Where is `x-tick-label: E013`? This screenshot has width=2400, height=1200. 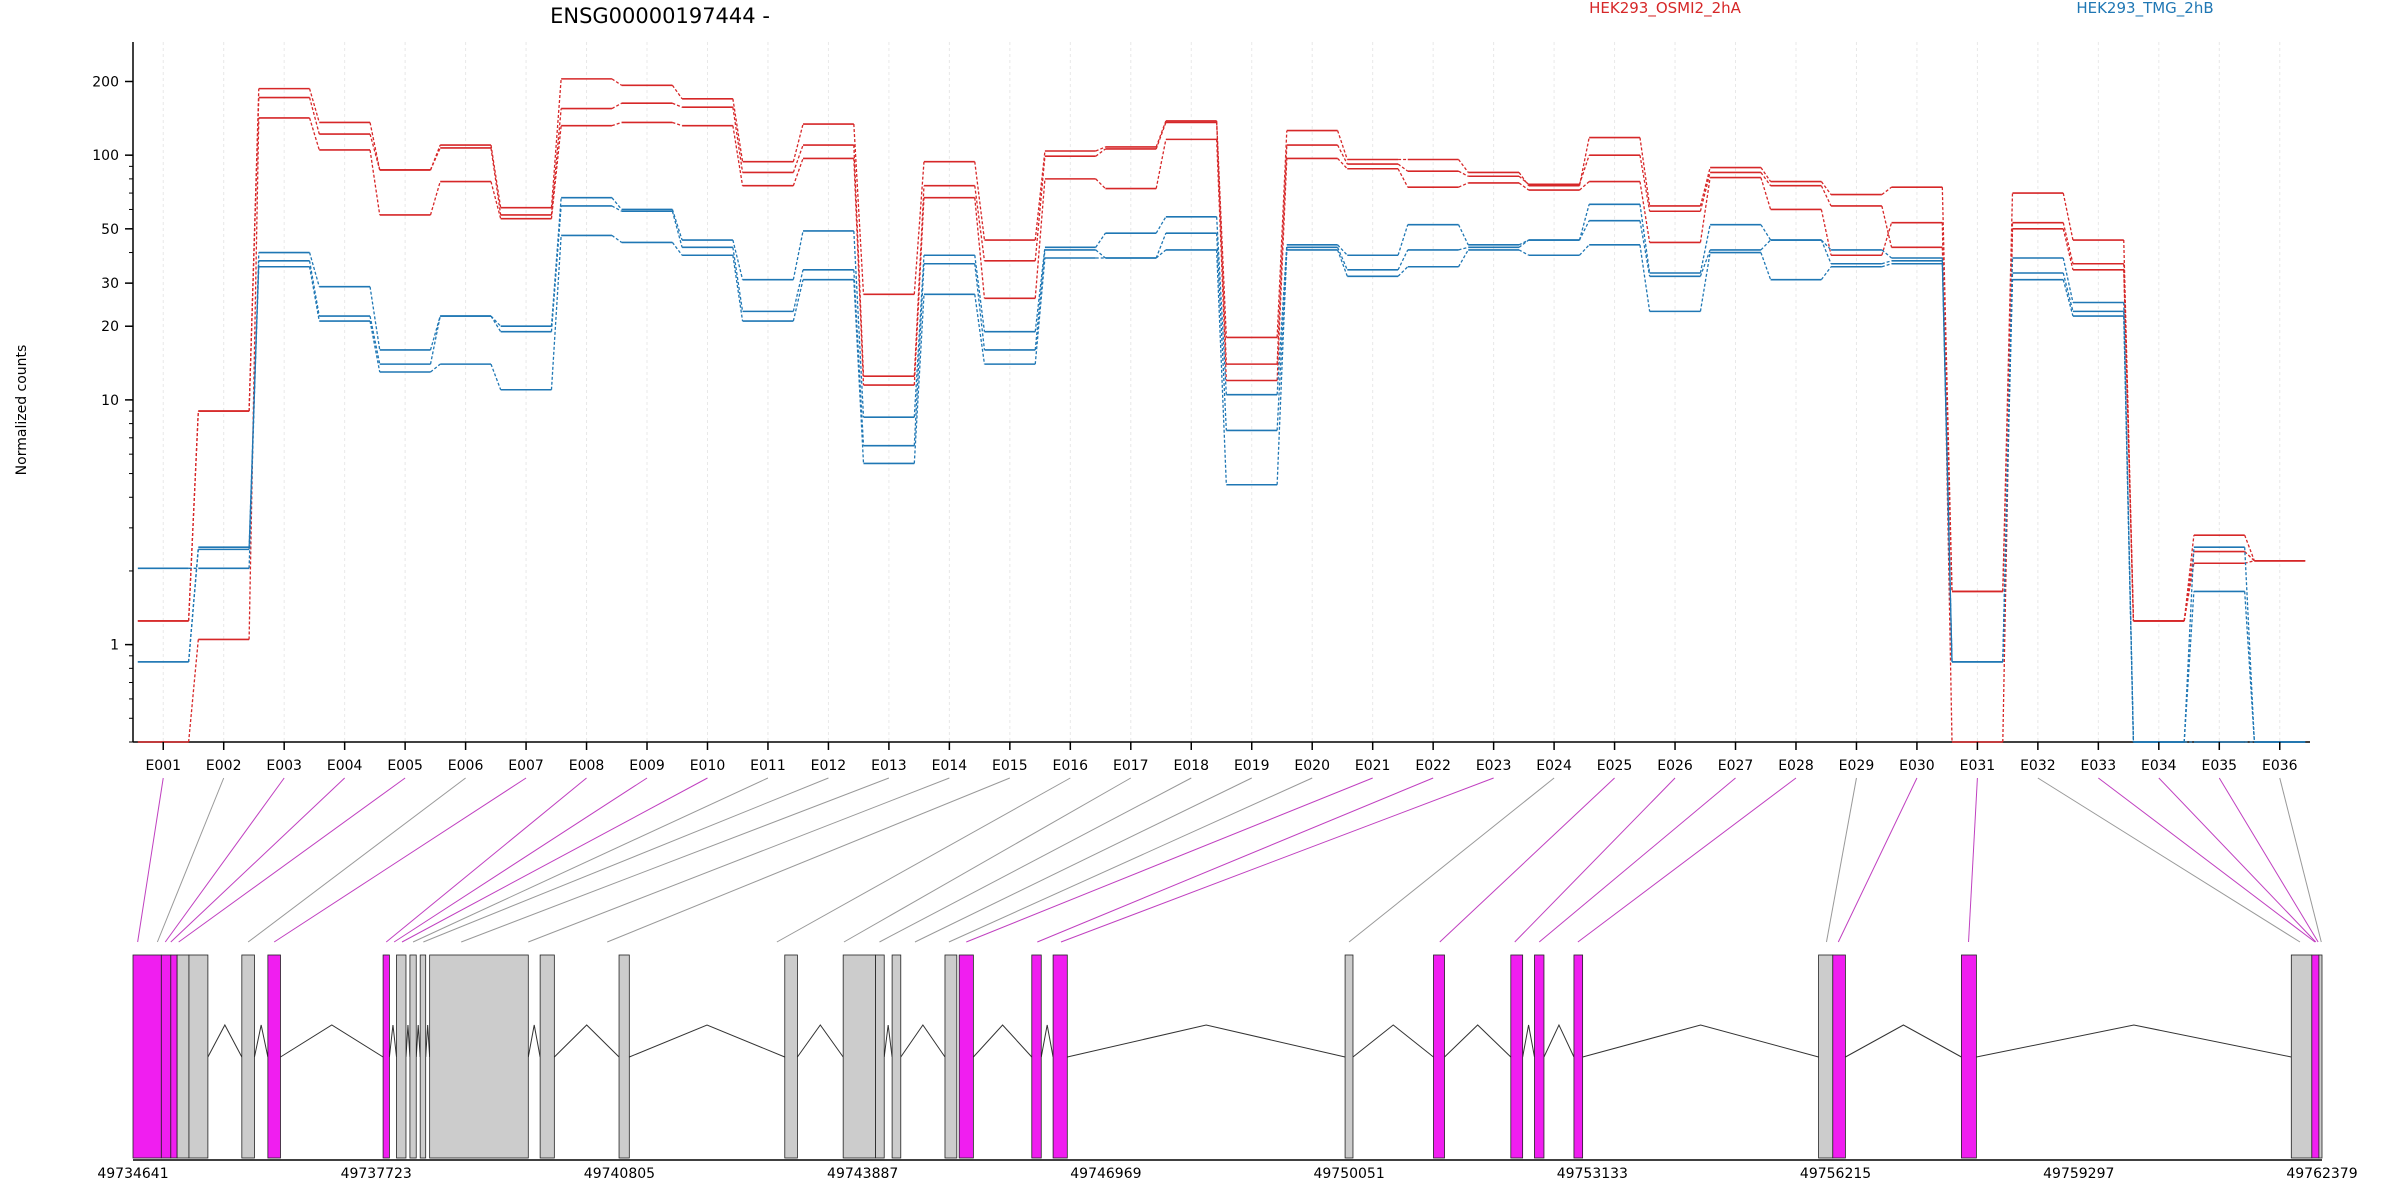
x-tick-label: E013 is located at coordinates (889, 766).